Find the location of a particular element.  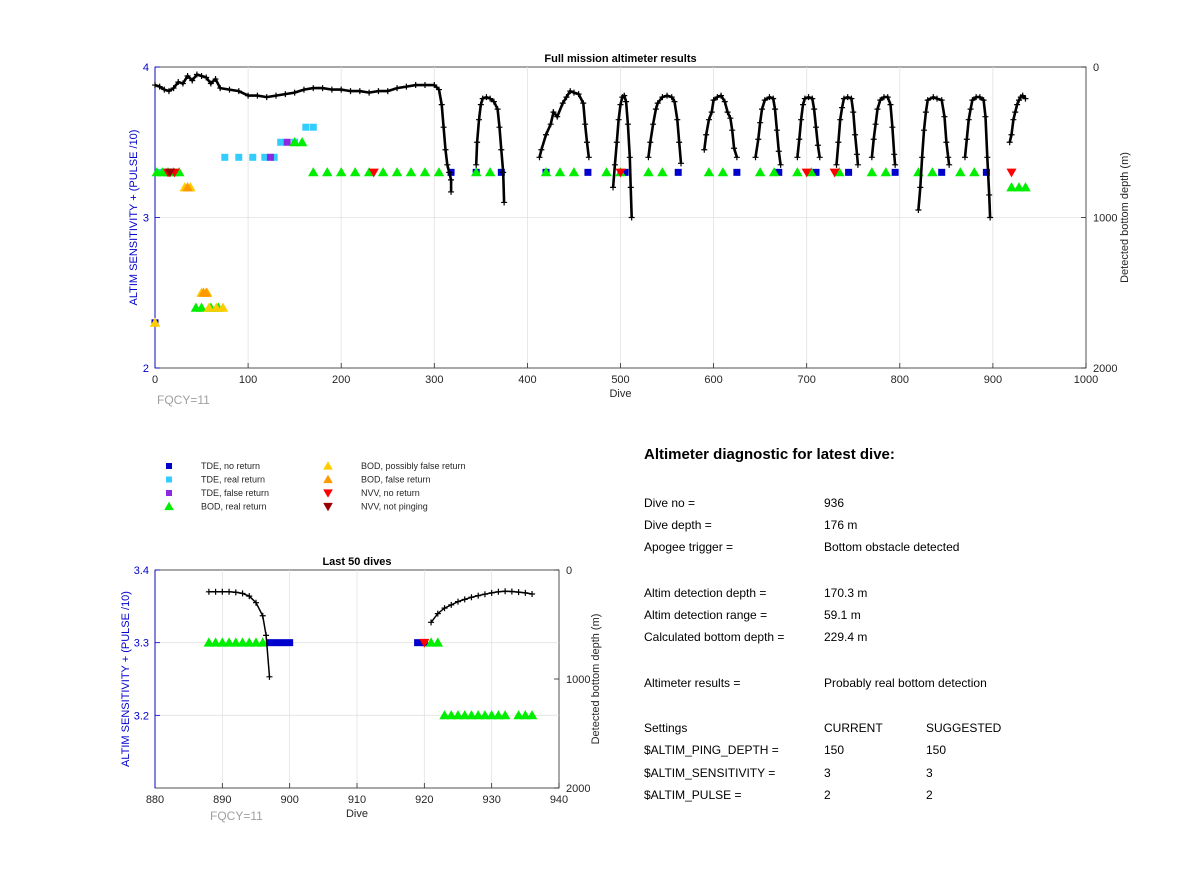

setting-pulse-label: $ALTIM_PULSE = is located at coordinates (693, 795).